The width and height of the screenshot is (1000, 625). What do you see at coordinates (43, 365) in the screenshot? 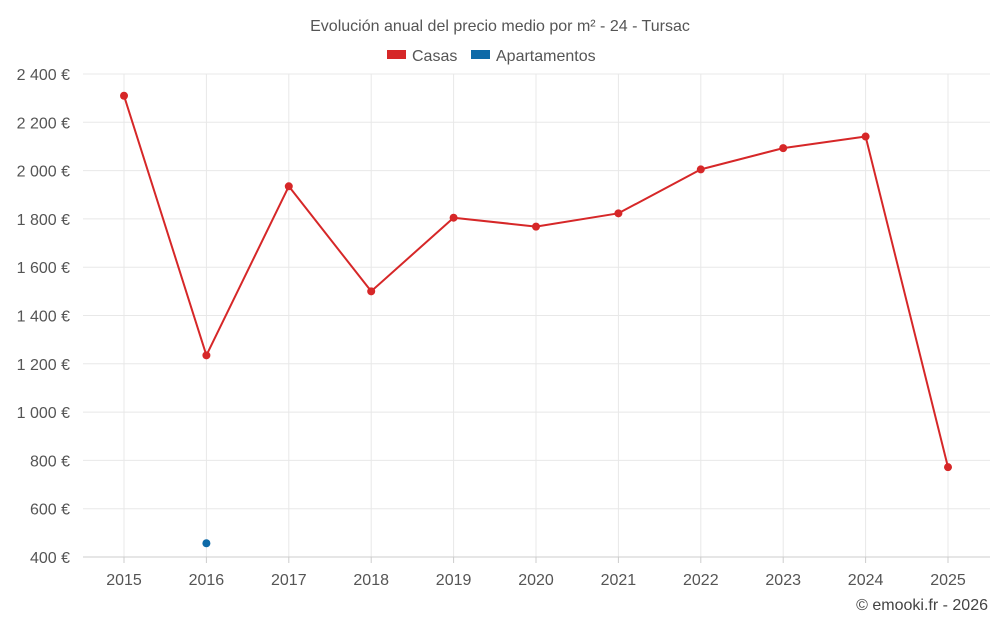
I see `y-tick-label: 1 200 €` at bounding box center [43, 365].